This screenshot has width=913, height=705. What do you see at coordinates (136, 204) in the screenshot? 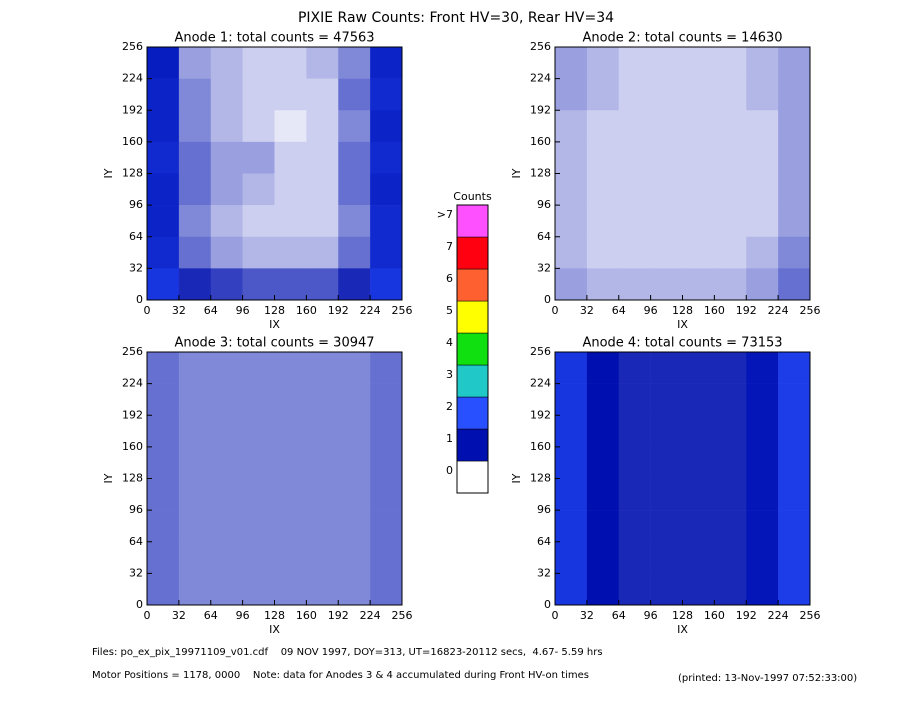
I see `y-tick-label: 96` at bounding box center [136, 204].